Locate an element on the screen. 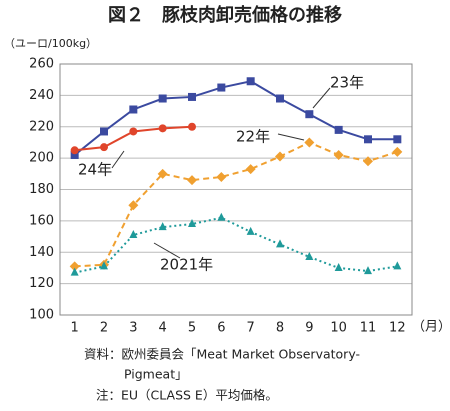 The width and height of the screenshot is (450, 411). x-tick-label: 10 is located at coordinates (338, 328).